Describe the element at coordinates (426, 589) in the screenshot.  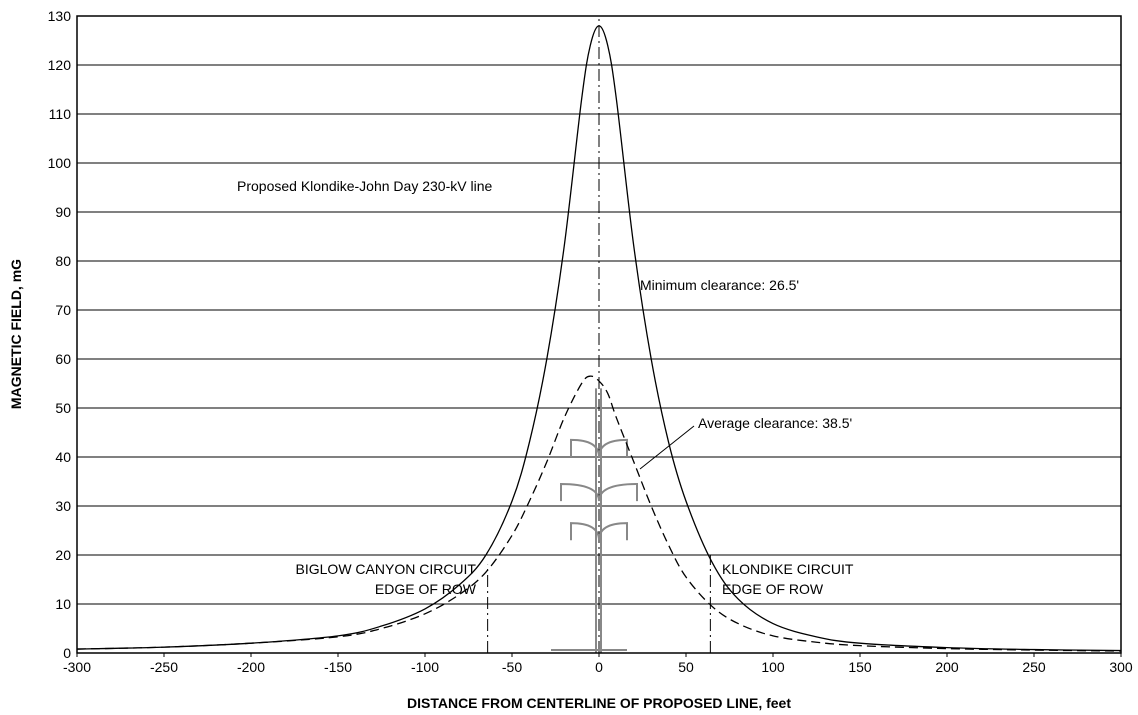
I see `left-row-label-2: EDGE OF ROW` at that location.